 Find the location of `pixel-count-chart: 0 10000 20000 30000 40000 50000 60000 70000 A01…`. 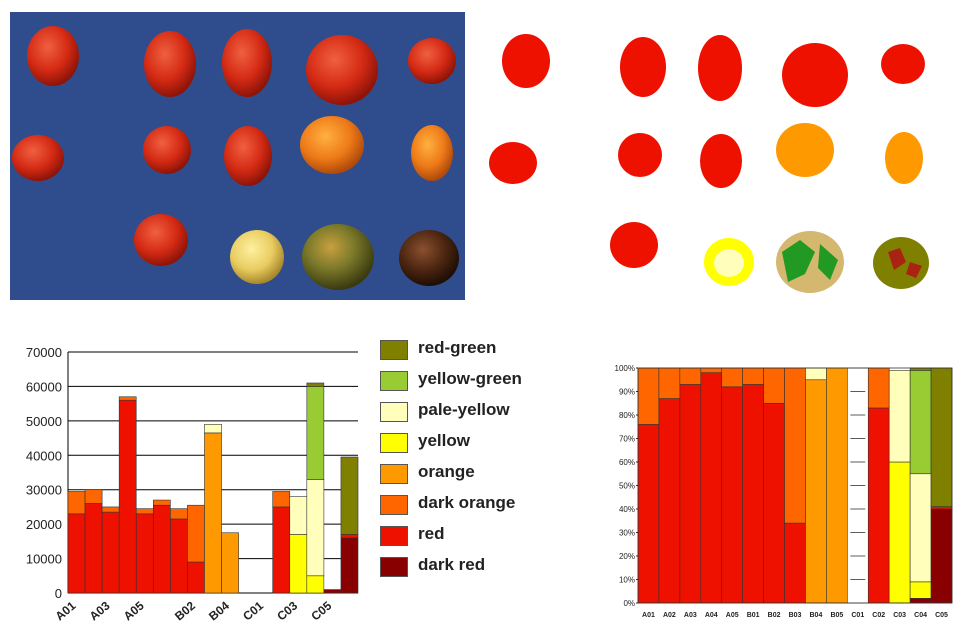

pixel-count-chart: 0 10000 20000 30000 40000 50000 60000 70000 A01… is located at coordinates (192, 484).